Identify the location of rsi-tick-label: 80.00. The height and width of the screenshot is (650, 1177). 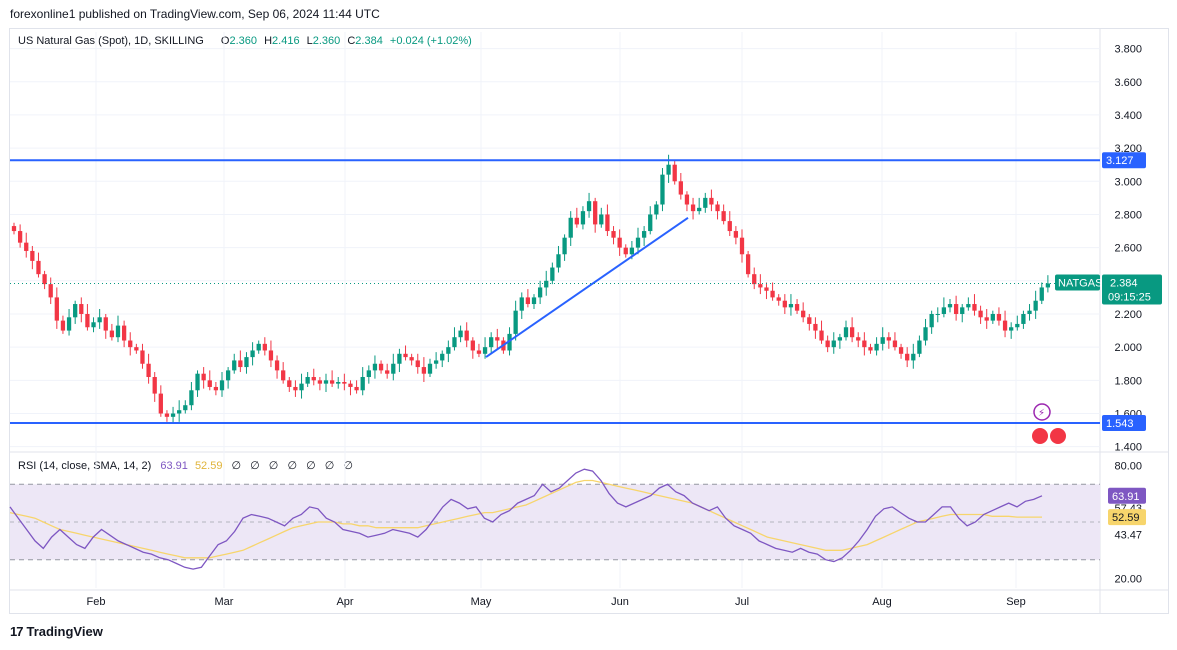
(1128, 466).